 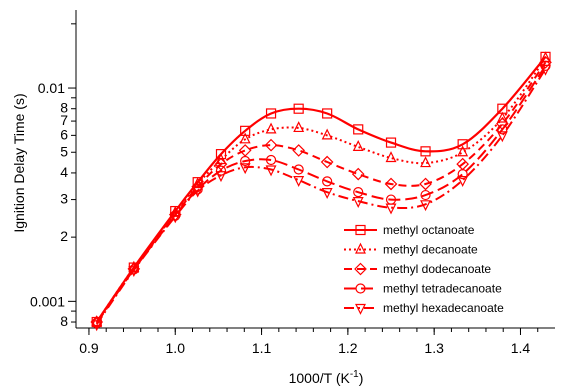 I want to click on legend-label: methyl octanoate, so click(x=429, y=230).